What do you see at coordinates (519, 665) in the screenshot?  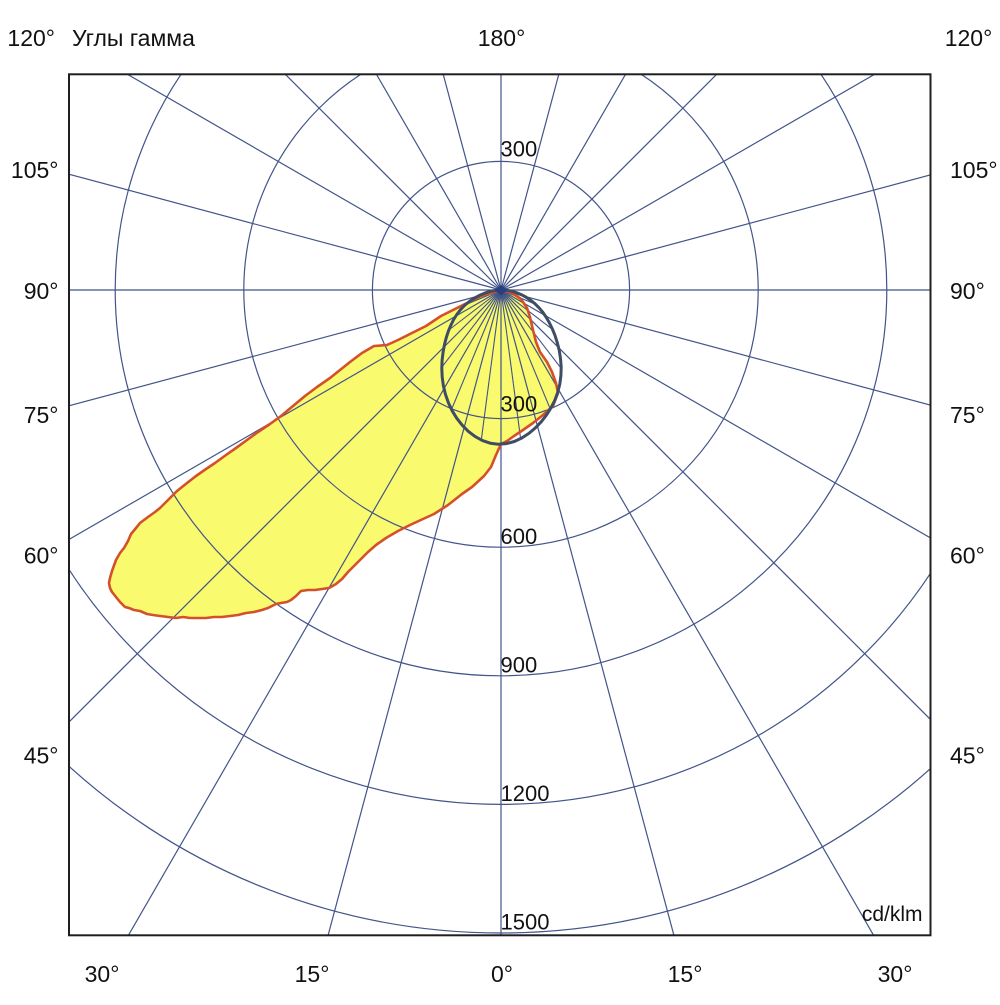 I see `svg-text: 900` at bounding box center [519, 665].